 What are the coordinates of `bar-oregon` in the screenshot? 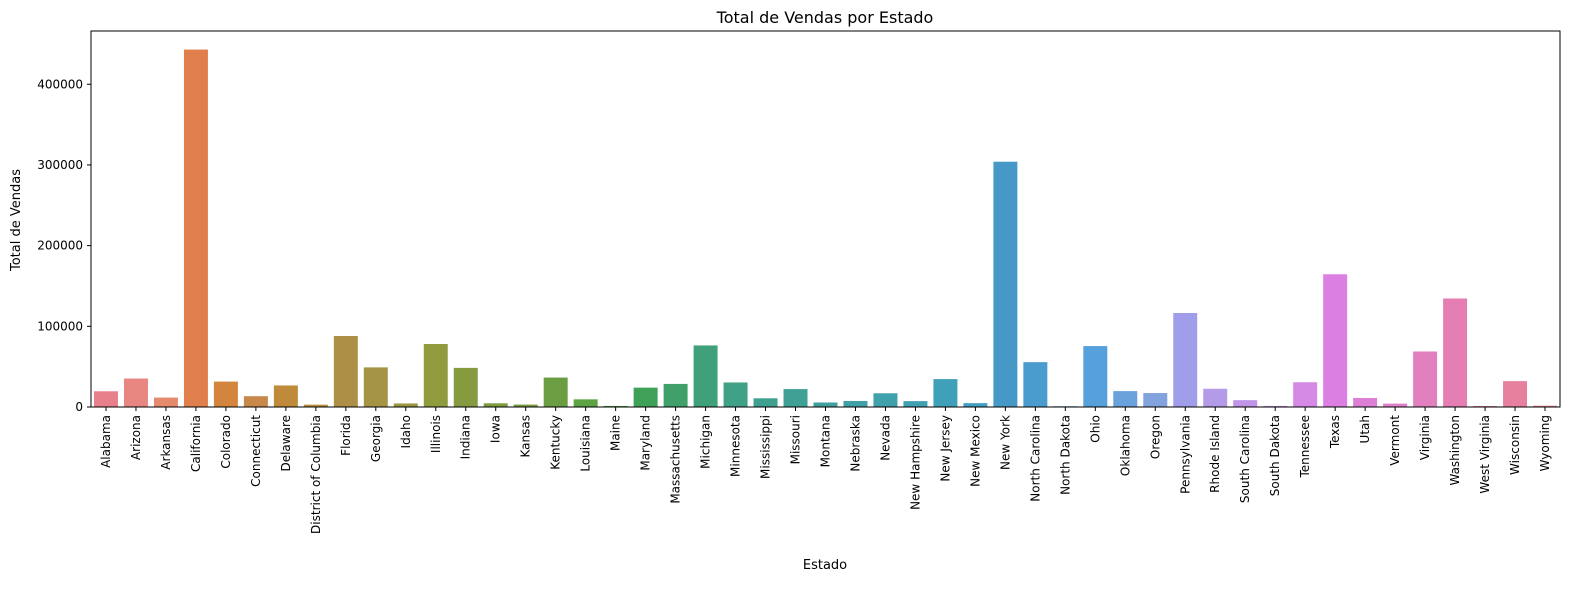 It's located at (1155, 400).